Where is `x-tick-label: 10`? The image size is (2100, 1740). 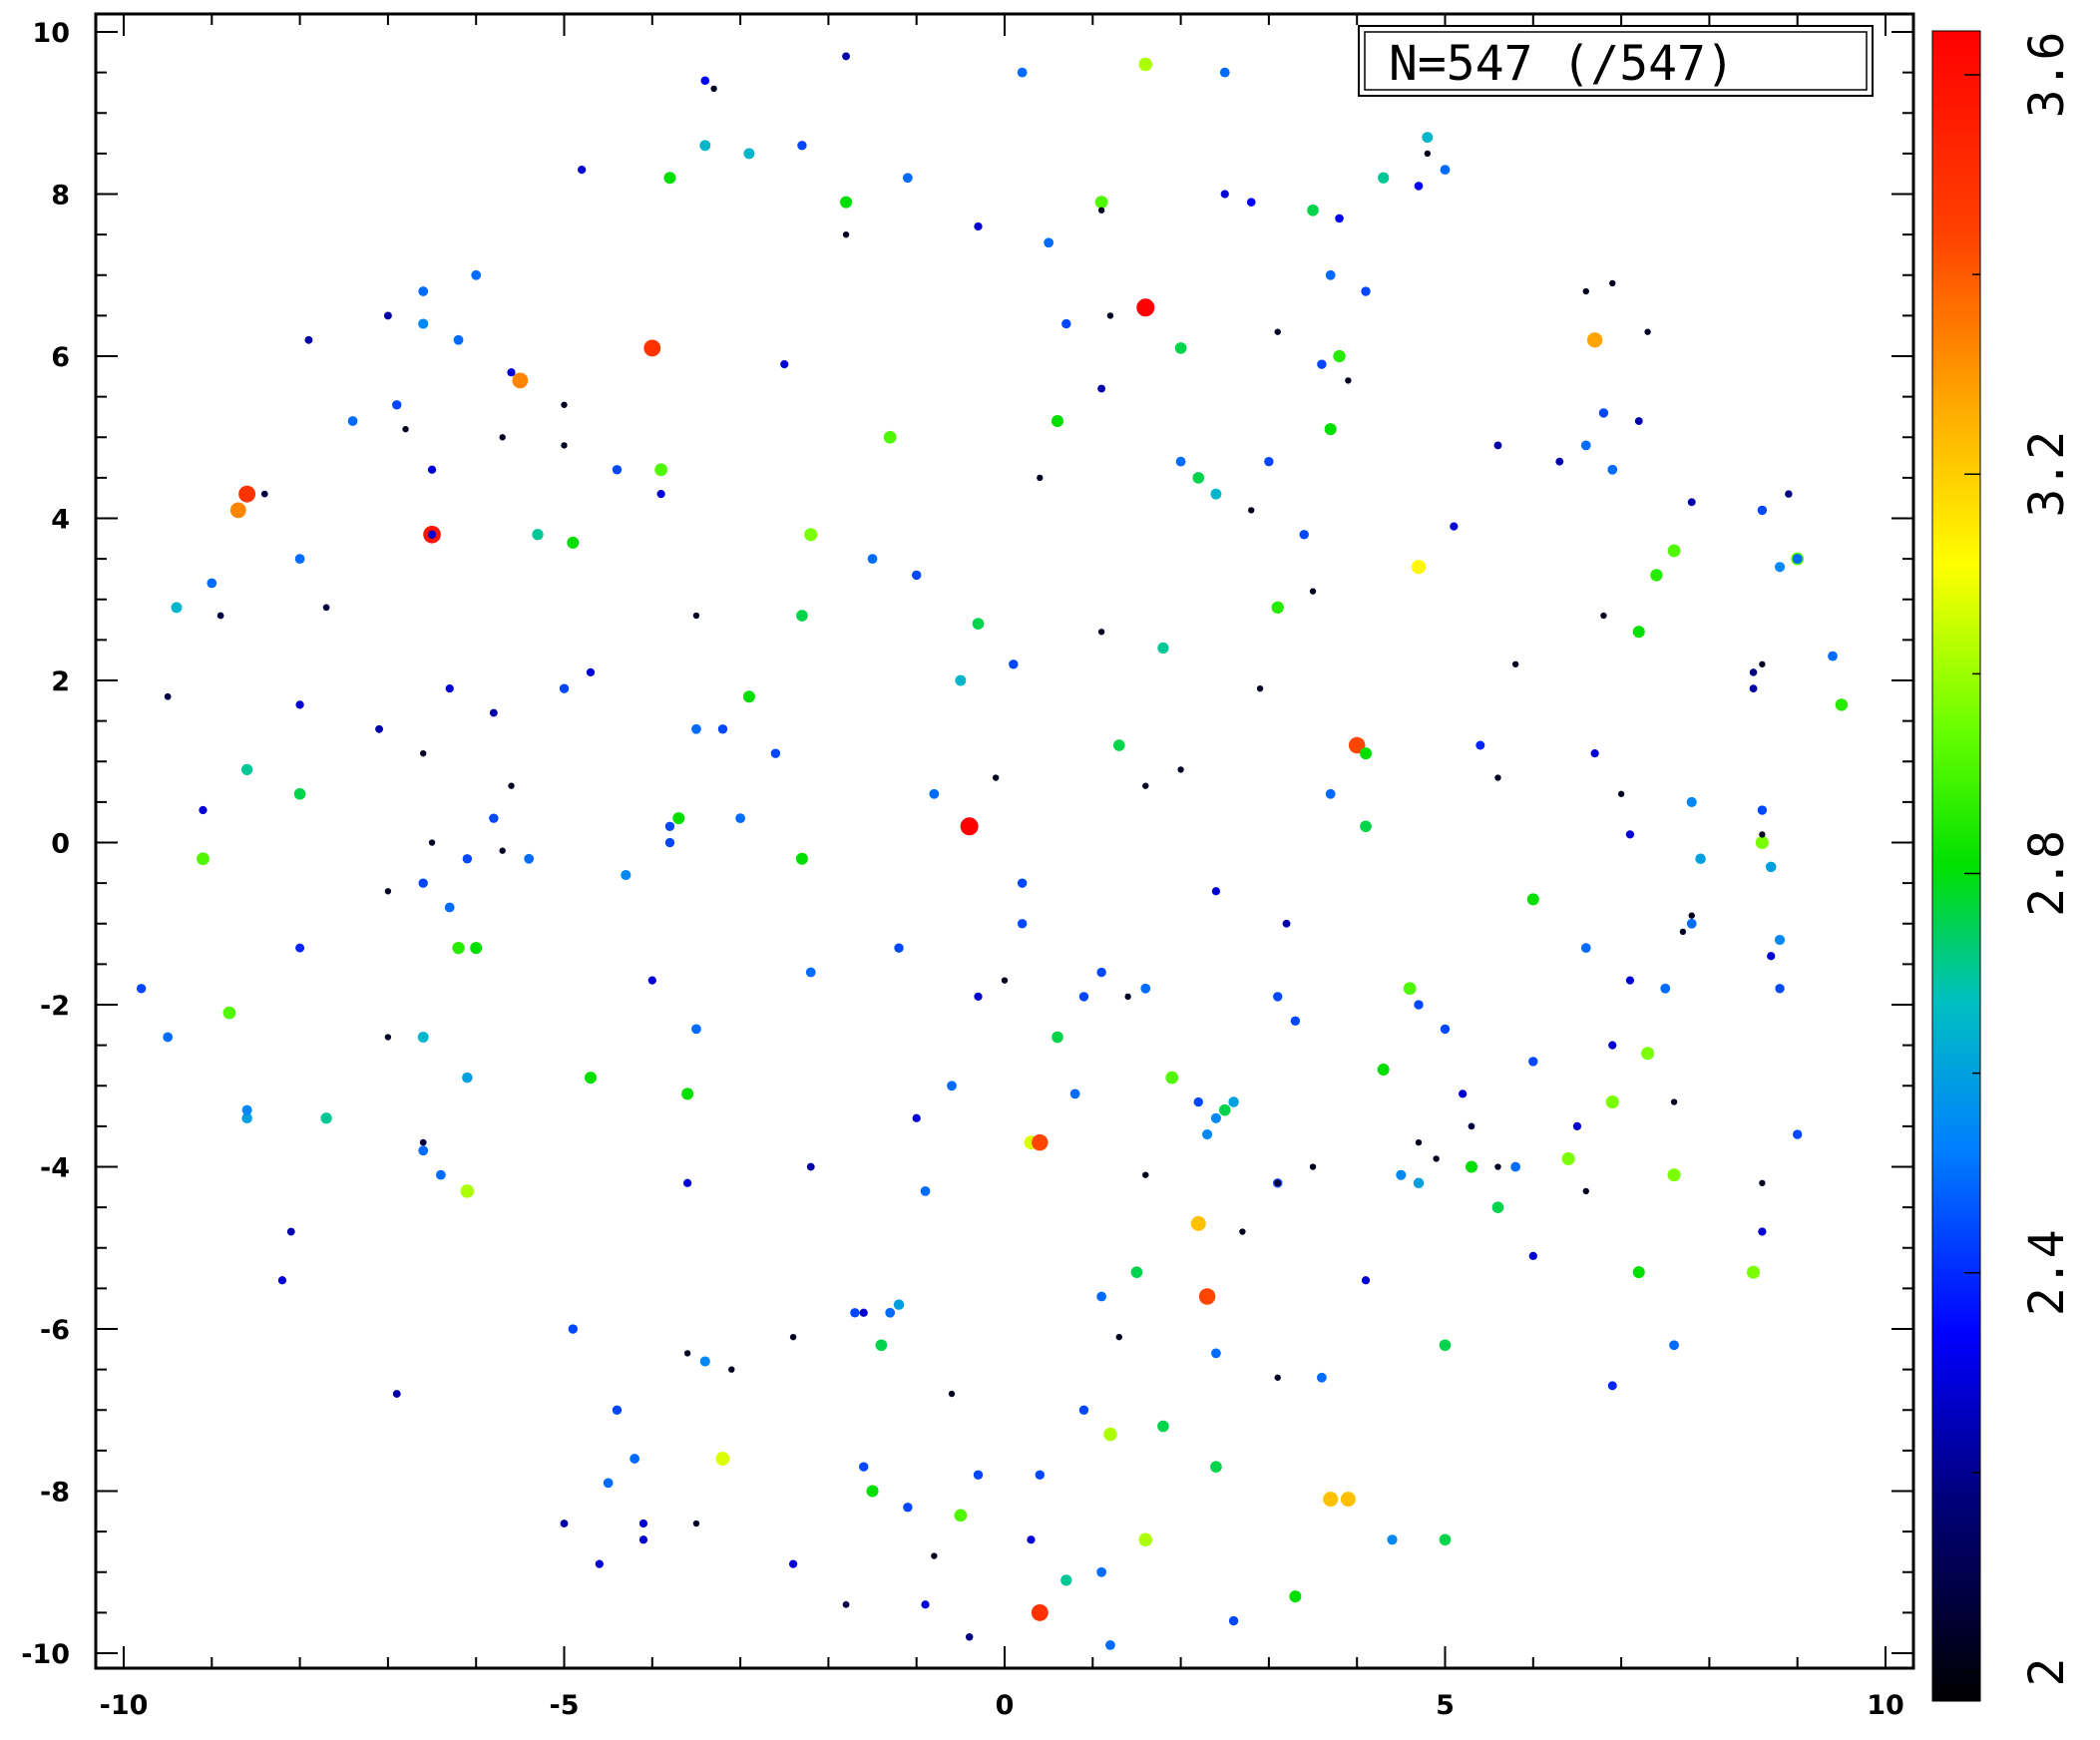
x-tick-label: 10 is located at coordinates (1885, 1705).